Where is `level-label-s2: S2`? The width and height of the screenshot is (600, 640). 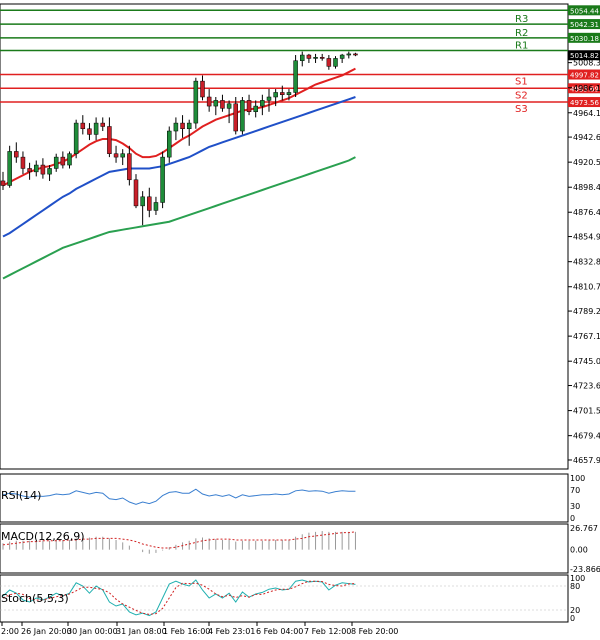 level-label-s2: S2 is located at coordinates (521, 95).